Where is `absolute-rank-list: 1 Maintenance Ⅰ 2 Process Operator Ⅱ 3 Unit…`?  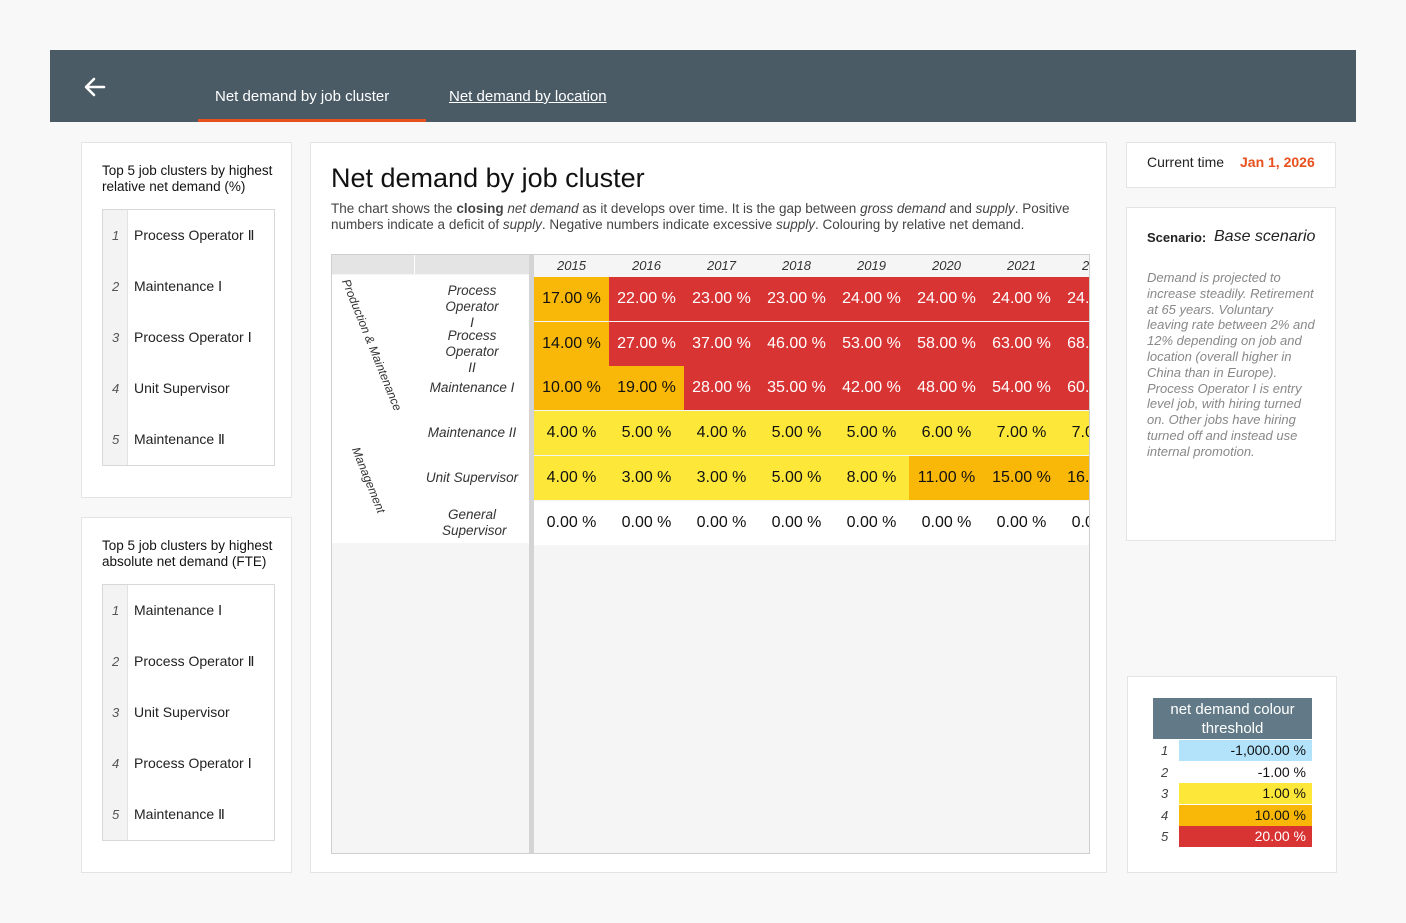
absolute-rank-list: 1 Maintenance Ⅰ 2 Process Operator Ⅱ 3 Unit… is located at coordinates (188, 712).